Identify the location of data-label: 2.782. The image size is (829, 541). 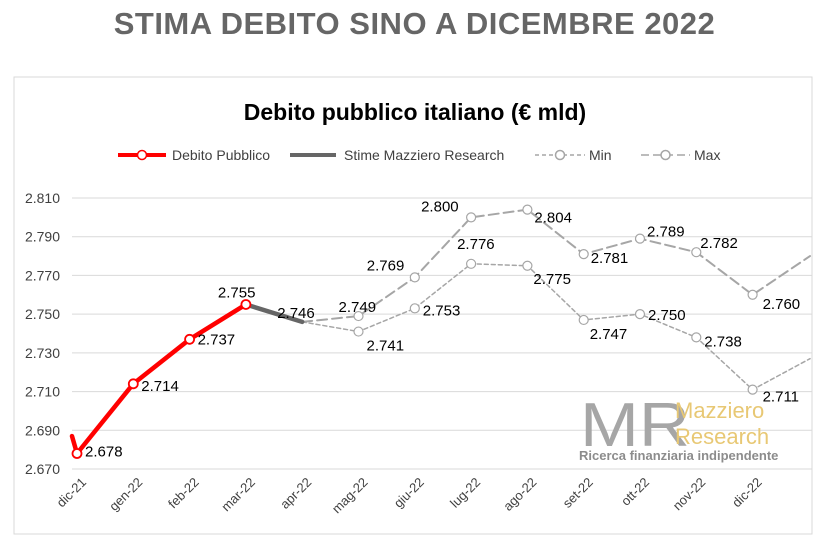
(719, 243).